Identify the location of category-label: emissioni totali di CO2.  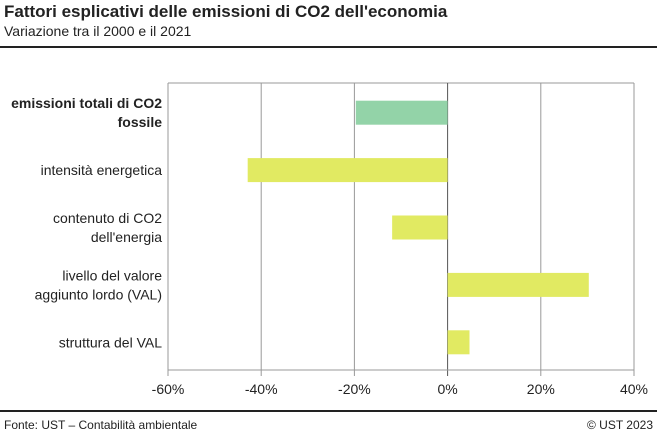
(86, 103).